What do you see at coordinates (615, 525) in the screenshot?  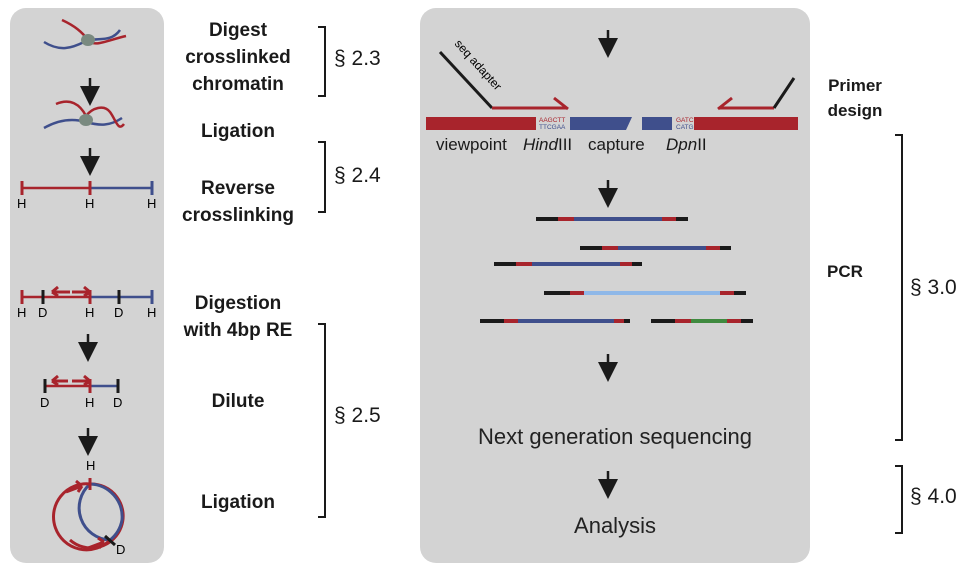 I see `analysis-label: Analysis` at bounding box center [615, 525].